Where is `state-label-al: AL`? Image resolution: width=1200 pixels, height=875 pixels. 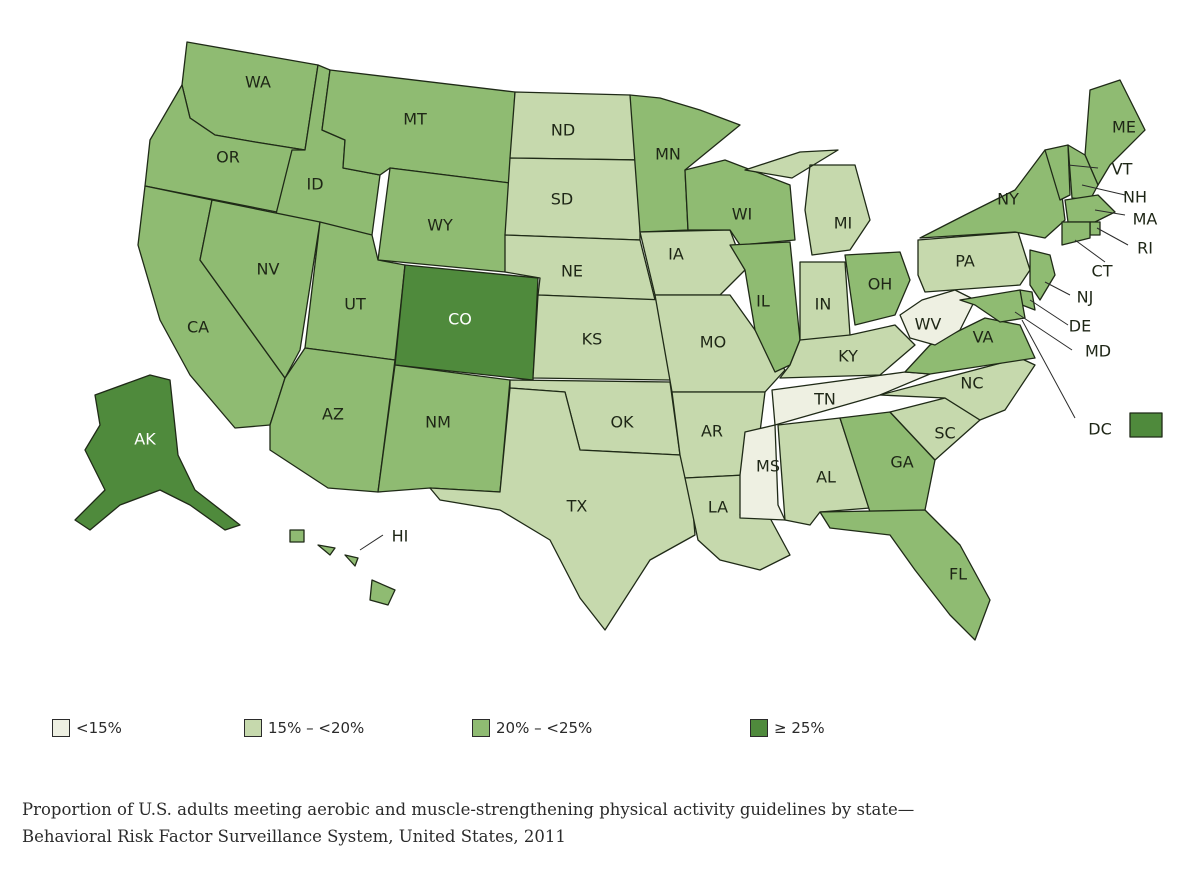
state-label-al: AL is located at coordinates (826, 477).